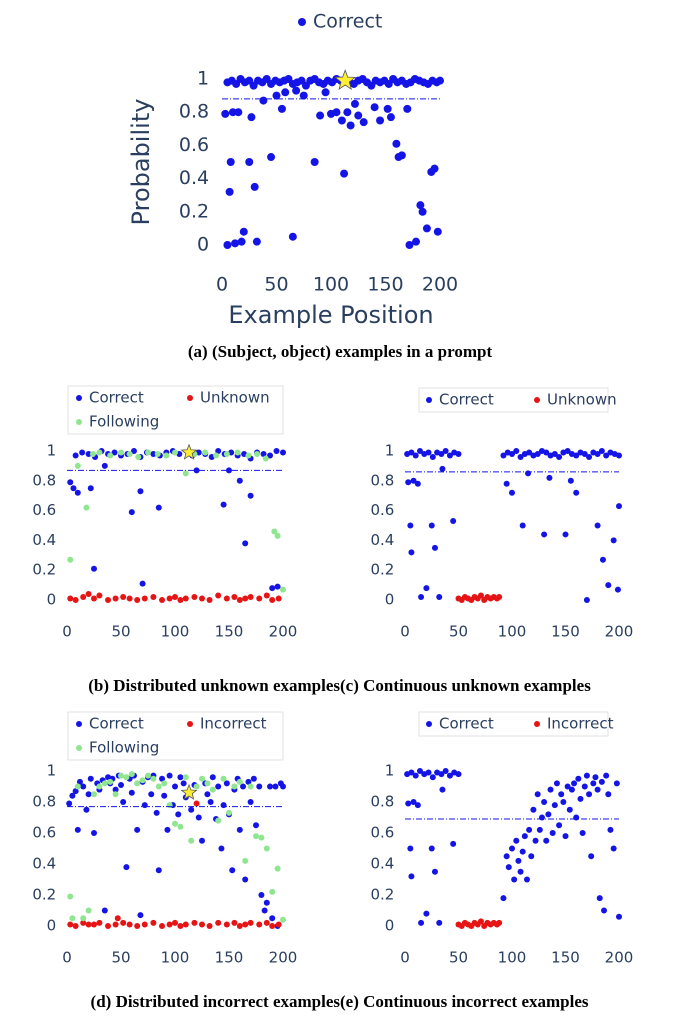  Describe the element at coordinates (194, 112) in the screenshot. I see `y-tick-label: 0.8` at that location.